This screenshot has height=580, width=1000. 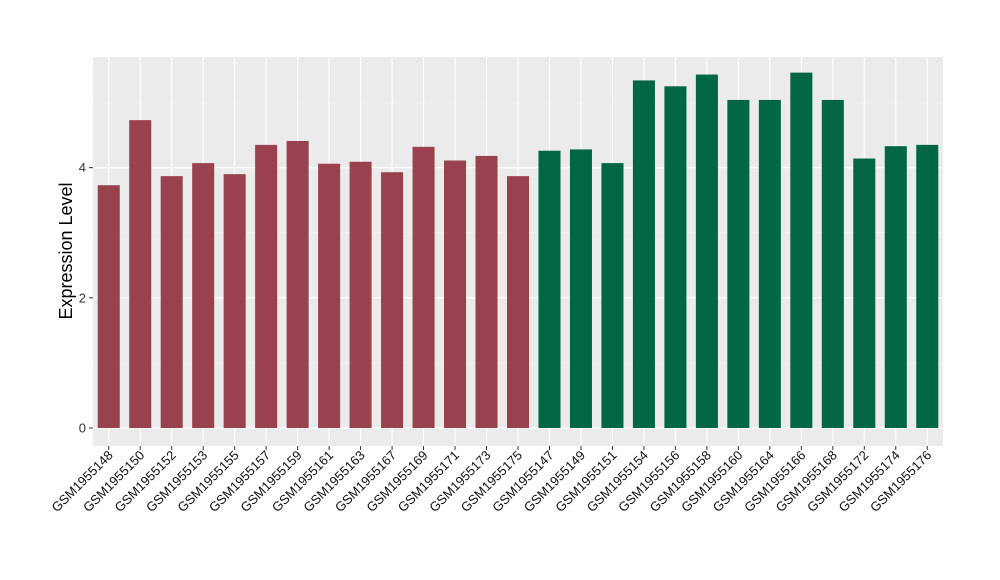 What do you see at coordinates (266, 286) in the screenshot?
I see `bar-GSM1955157` at bounding box center [266, 286].